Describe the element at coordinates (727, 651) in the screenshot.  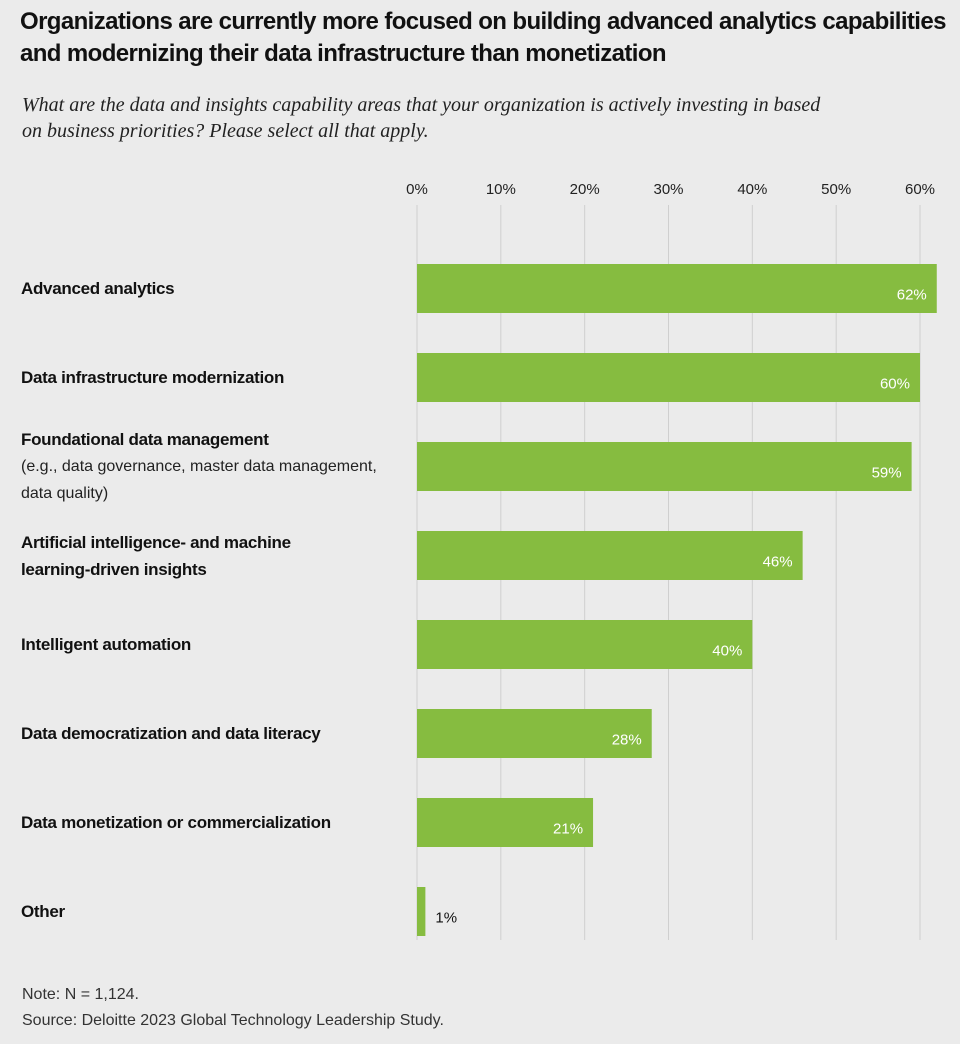
I see `value-label: 40%` at that location.